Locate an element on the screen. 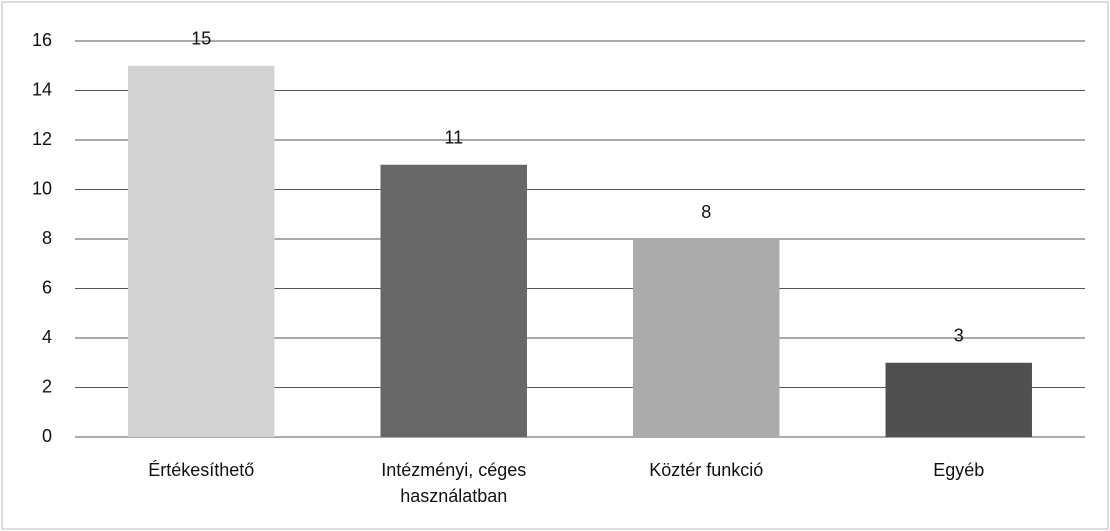  x-tick-label: Egyéb is located at coordinates (959, 470).